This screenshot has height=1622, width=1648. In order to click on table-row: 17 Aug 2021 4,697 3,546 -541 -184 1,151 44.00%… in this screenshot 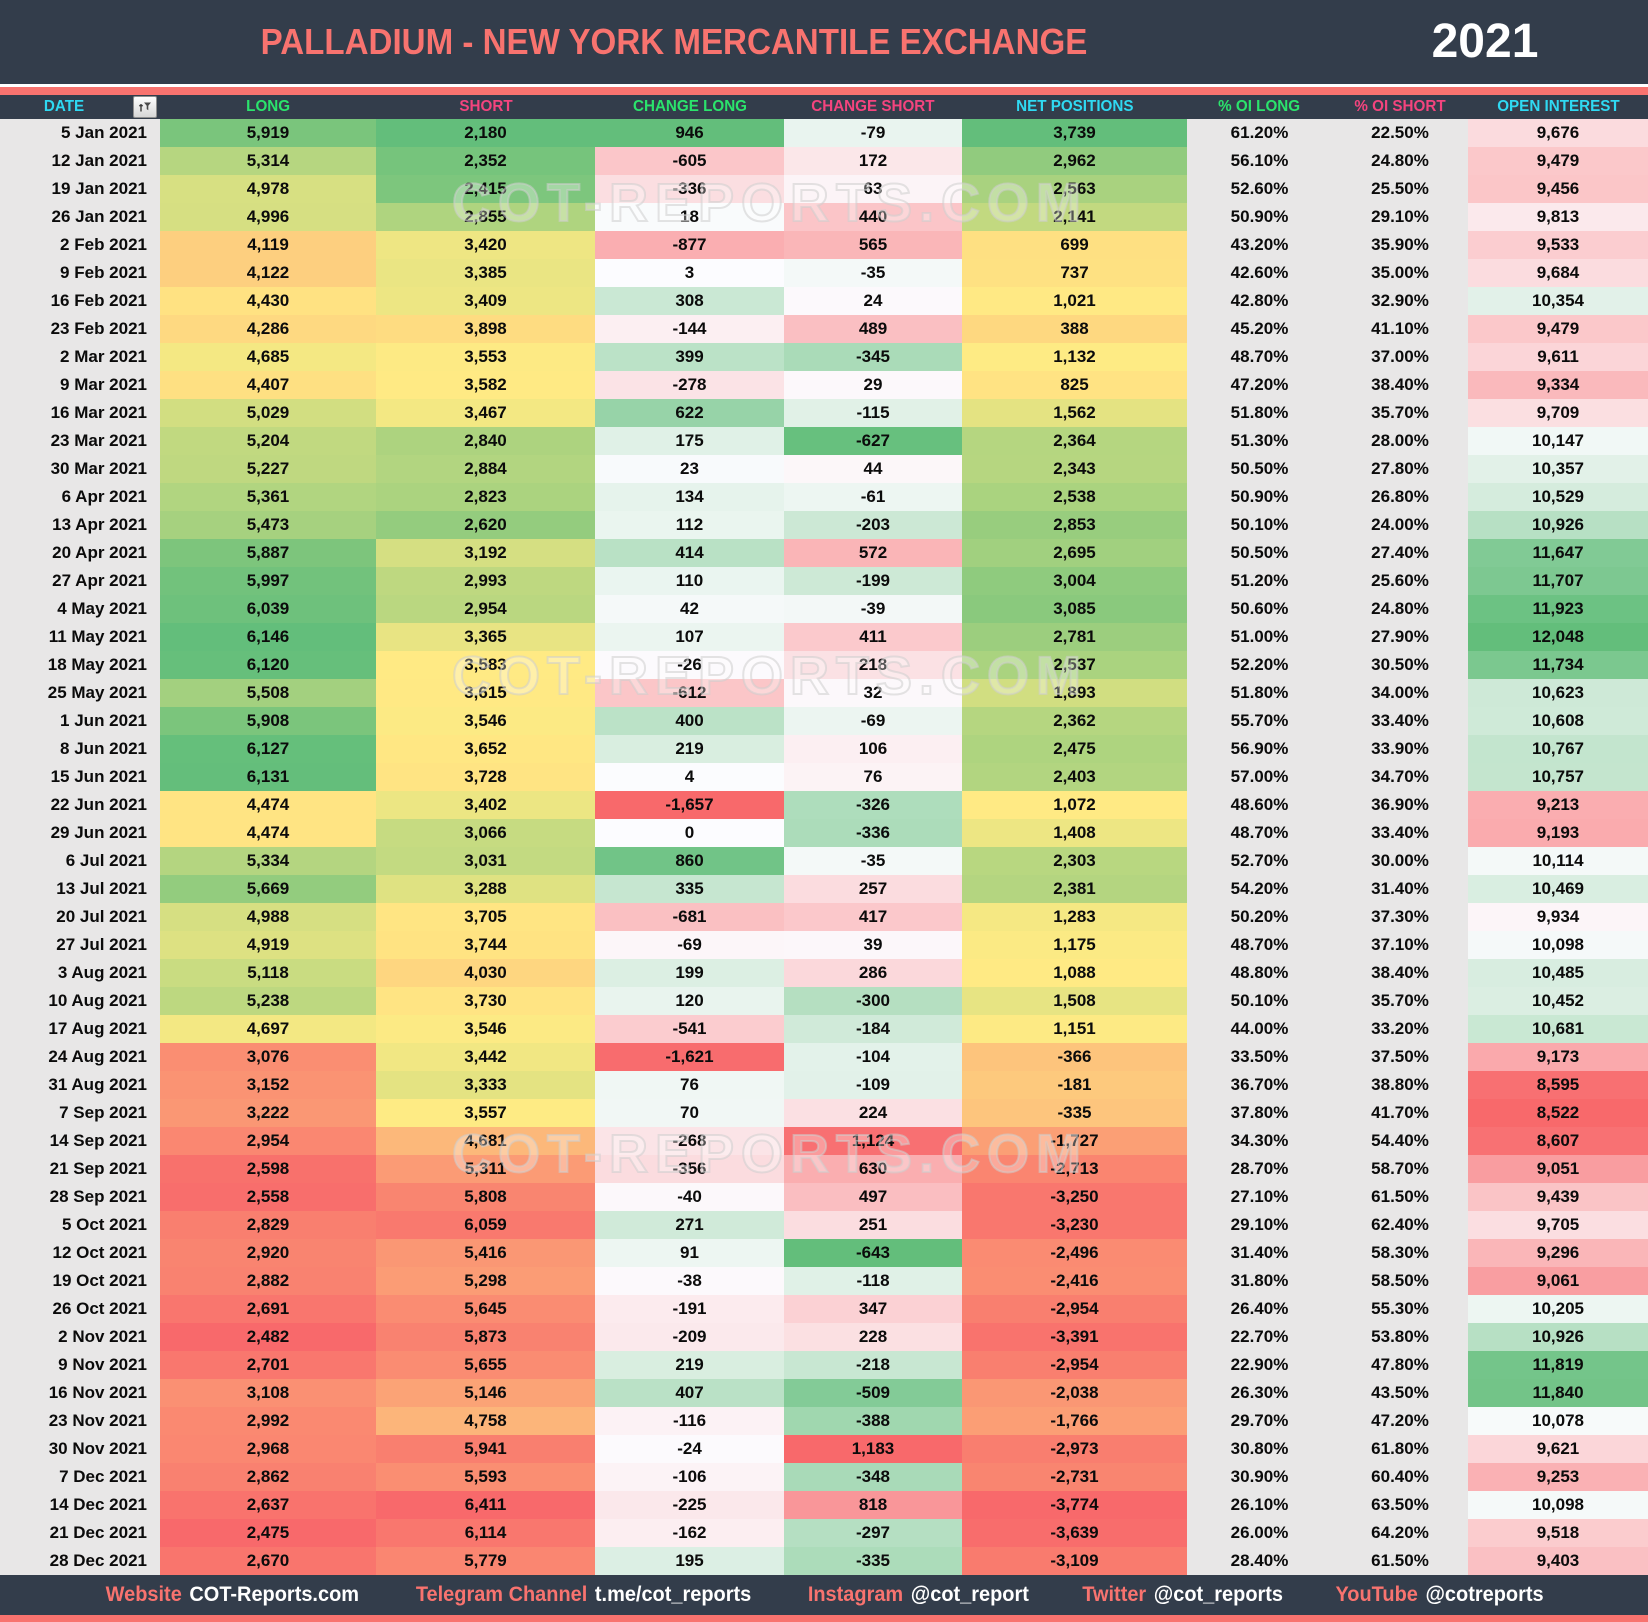, I will do `click(824, 1029)`.